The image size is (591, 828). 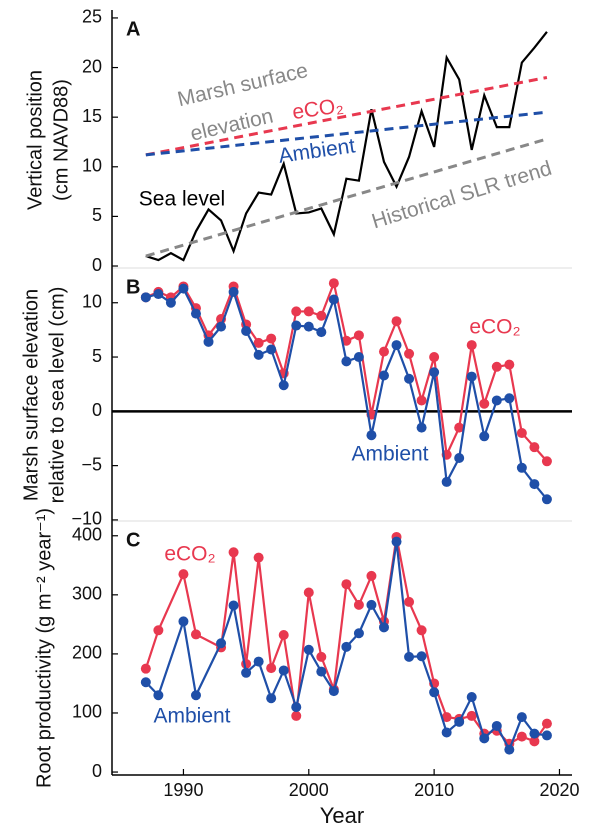 What do you see at coordinates (182, 199) in the screenshot?
I see `annotation: Sea level` at bounding box center [182, 199].